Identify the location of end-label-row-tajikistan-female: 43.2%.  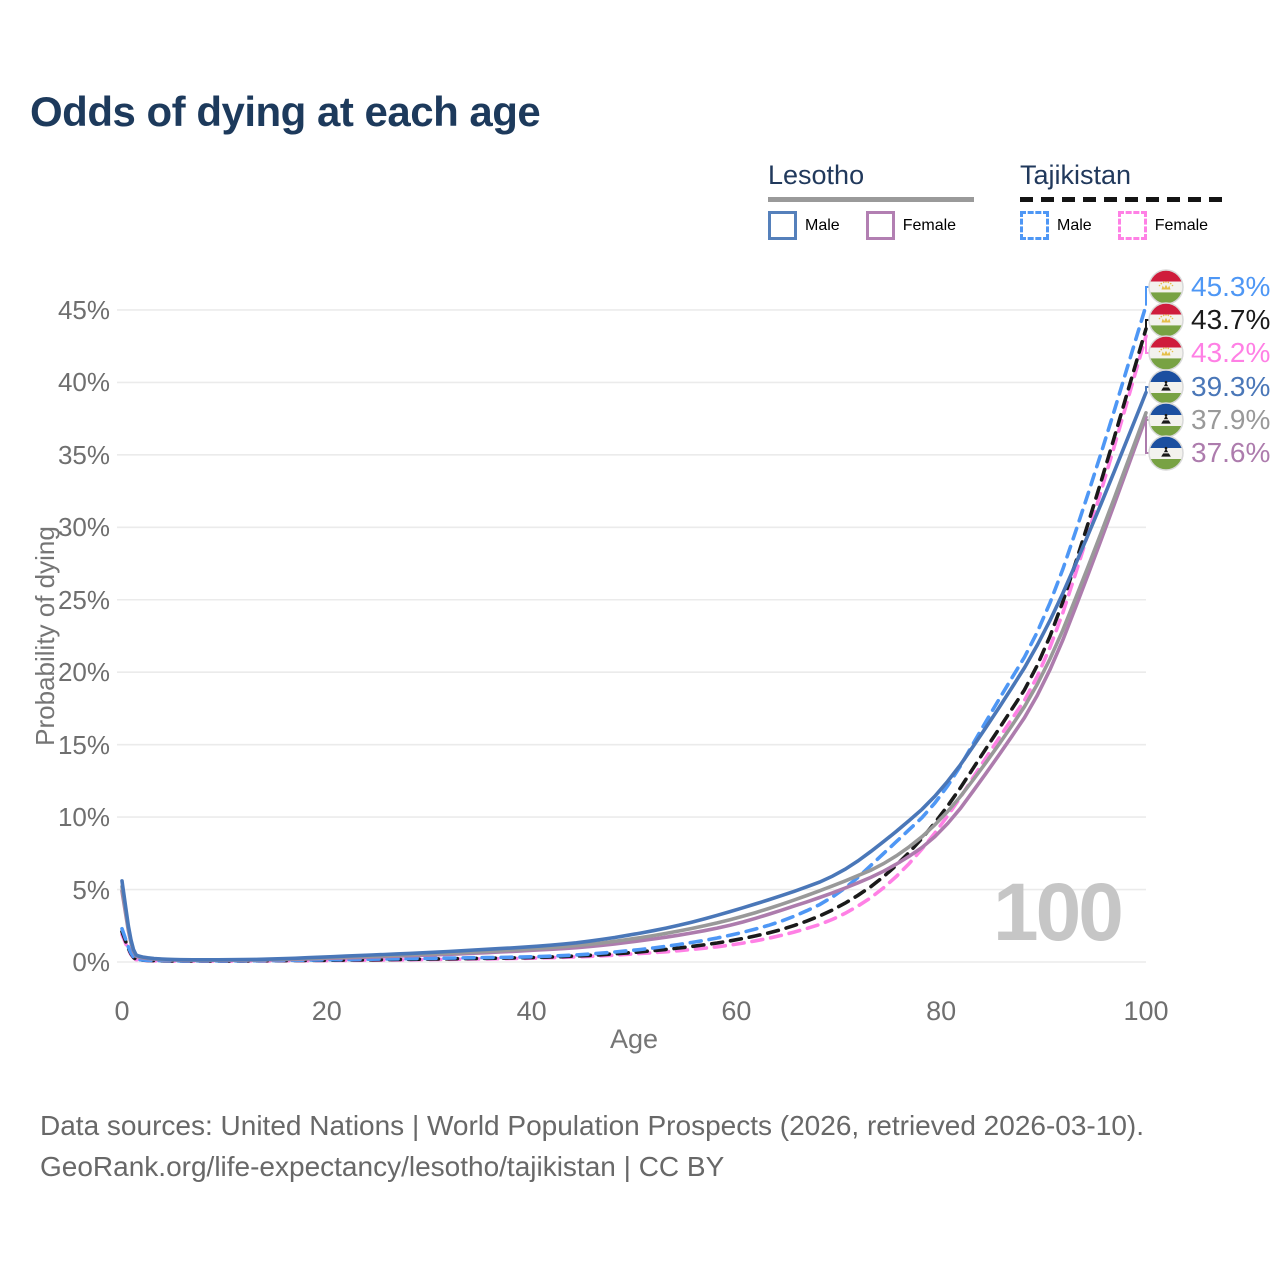
(1209, 353).